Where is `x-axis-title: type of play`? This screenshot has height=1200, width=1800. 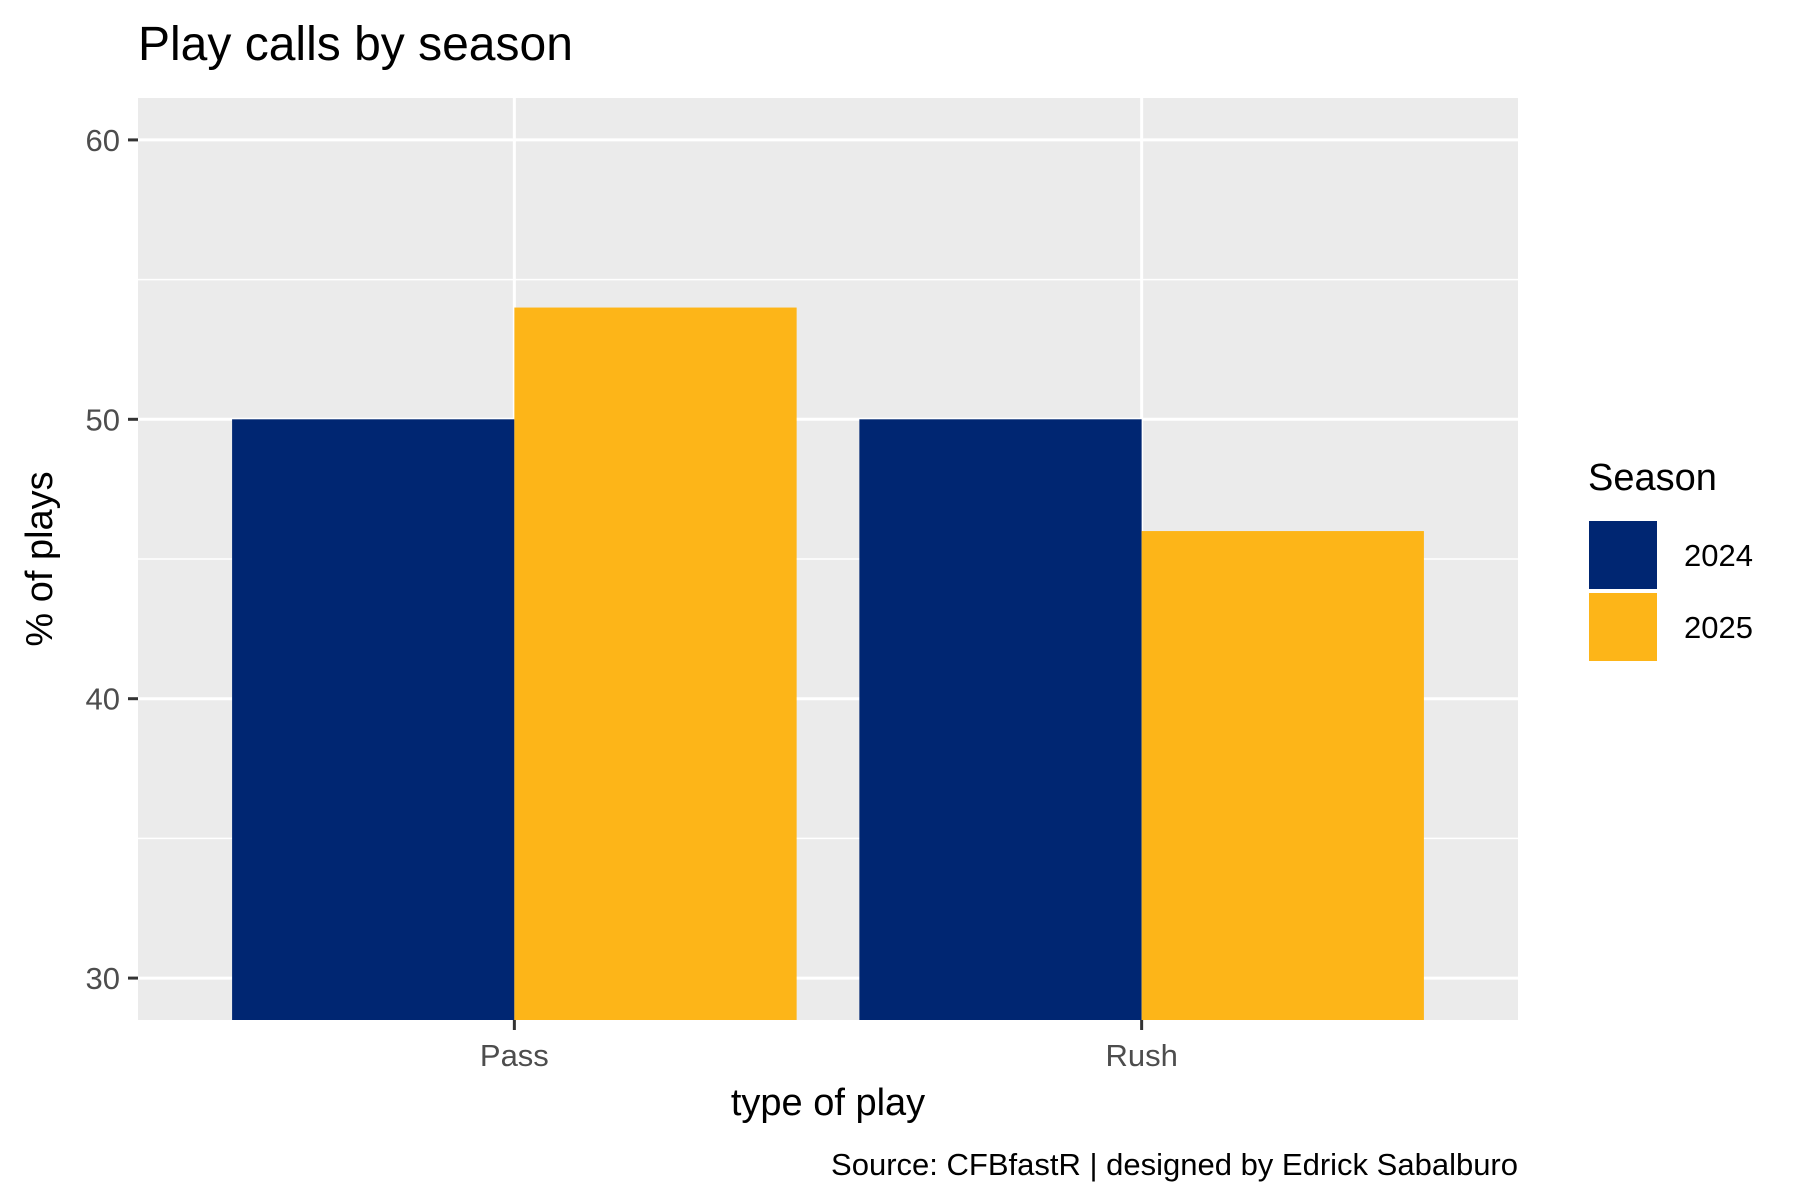 x-axis-title: type of play is located at coordinates (828, 1103).